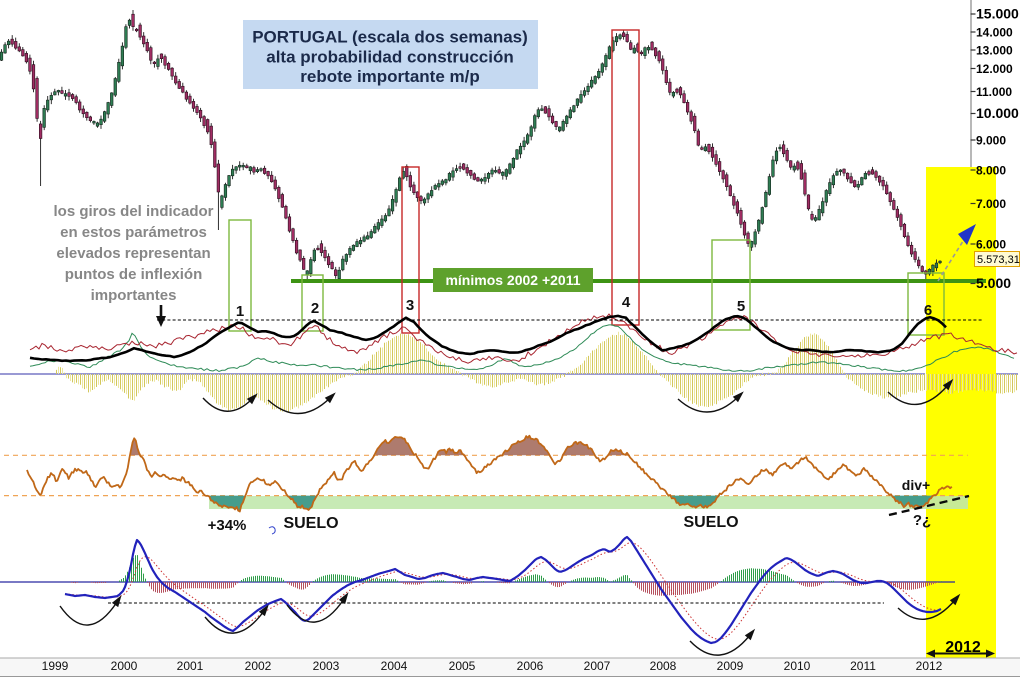 The height and width of the screenshot is (684, 1020). What do you see at coordinates (997, 113) in the screenshot?
I see `svg-text: 10.000` at bounding box center [997, 113].